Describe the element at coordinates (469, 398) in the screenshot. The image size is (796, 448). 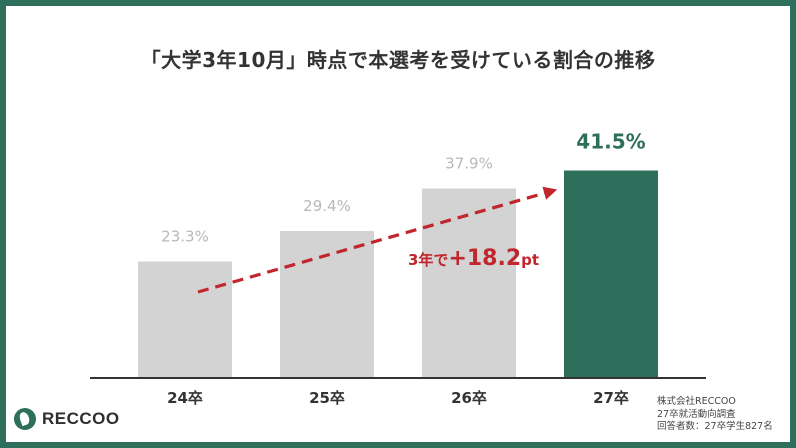
I see `x-tick-label-26卒: 26卒` at that location.